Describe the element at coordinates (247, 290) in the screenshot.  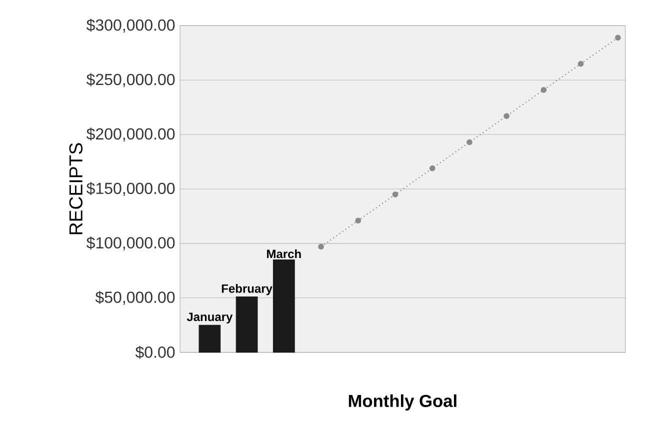
I see `x-tick-label: February` at that location.